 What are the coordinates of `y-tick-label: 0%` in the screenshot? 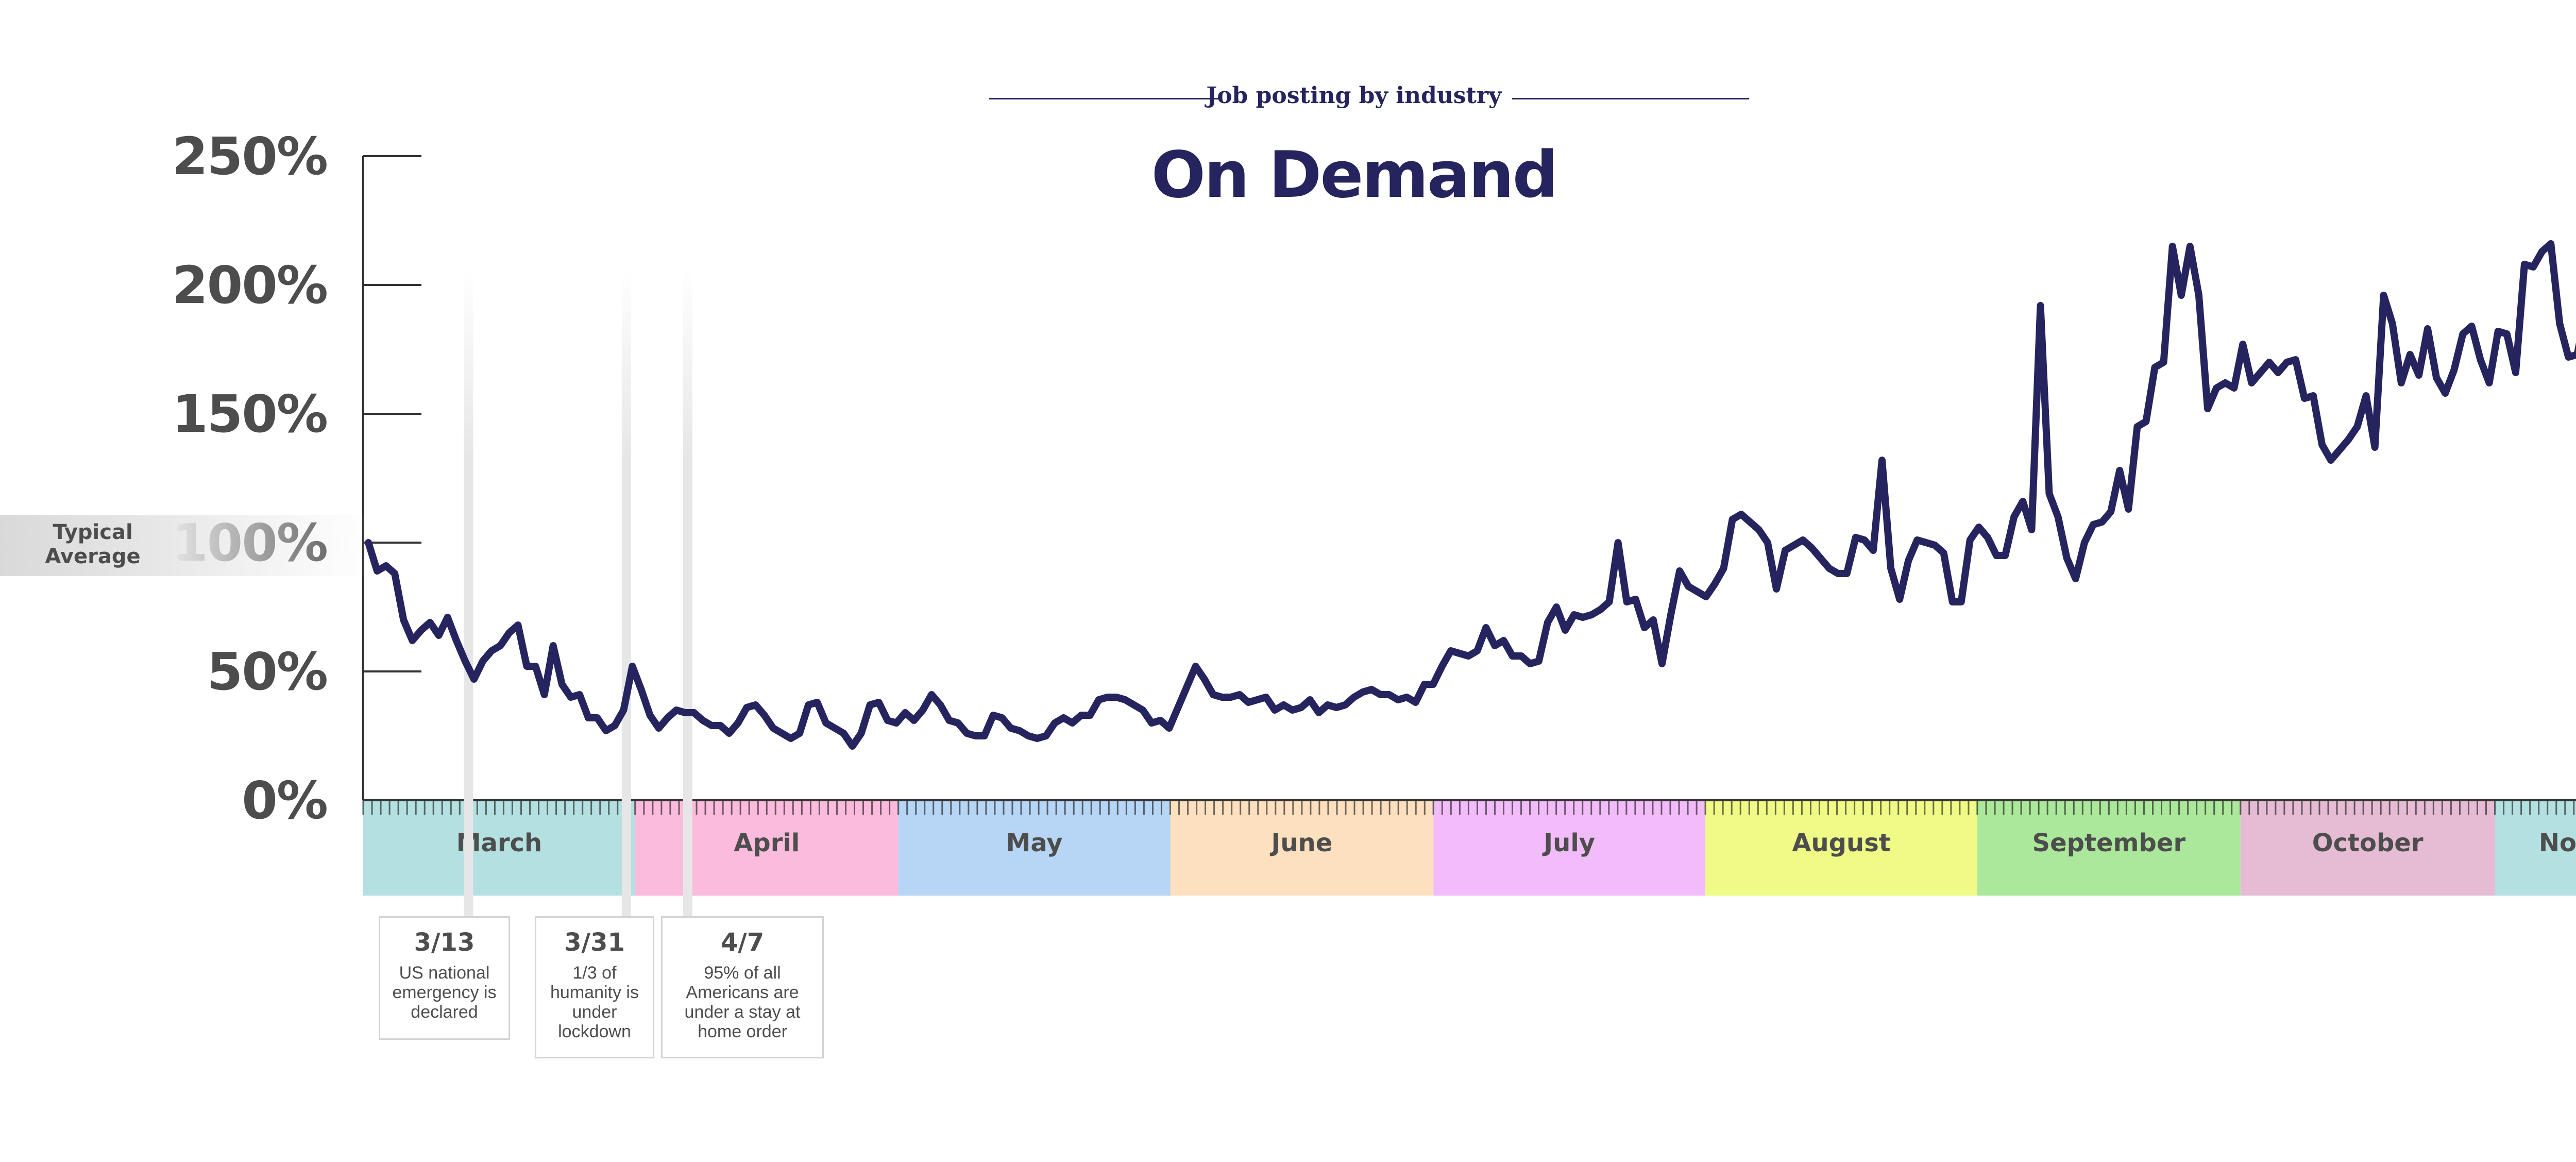 It's located at (284, 800).